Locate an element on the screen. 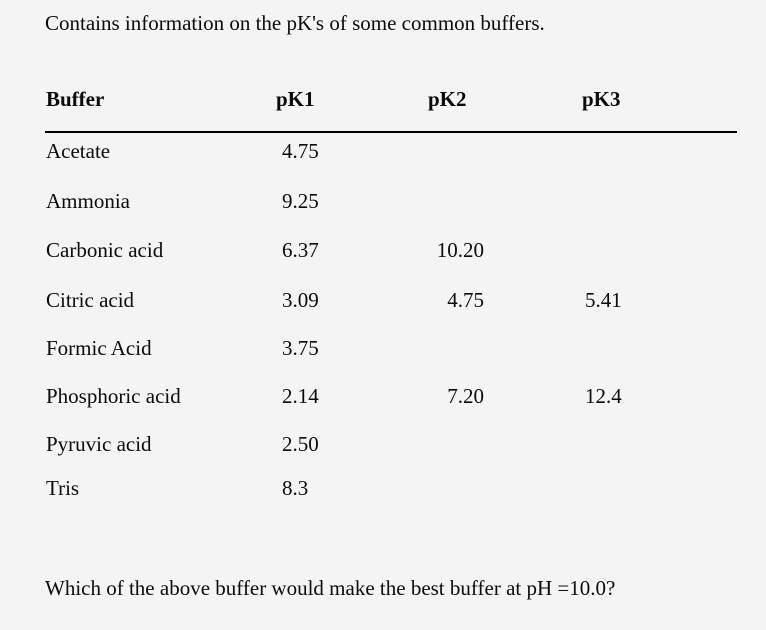 The height and width of the screenshot is (630, 766). pk3-cell: 12.4 is located at coordinates (603, 396).